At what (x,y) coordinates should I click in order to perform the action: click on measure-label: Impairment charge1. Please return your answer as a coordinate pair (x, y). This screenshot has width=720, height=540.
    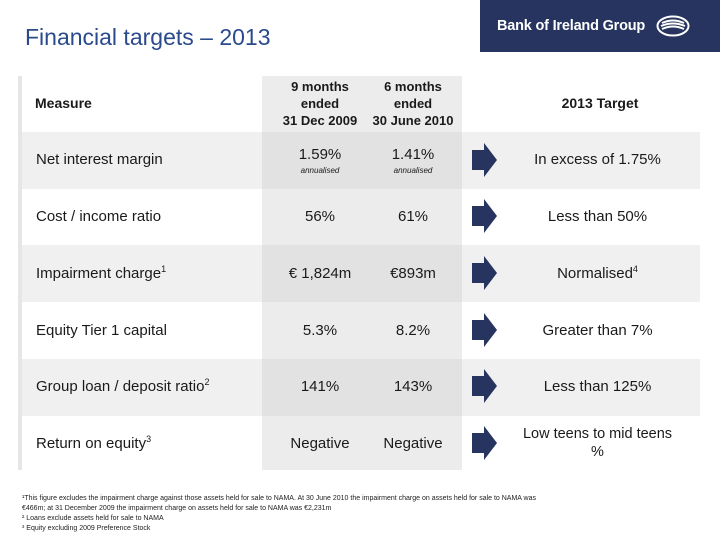
    Looking at the image, I should click on (101, 273).